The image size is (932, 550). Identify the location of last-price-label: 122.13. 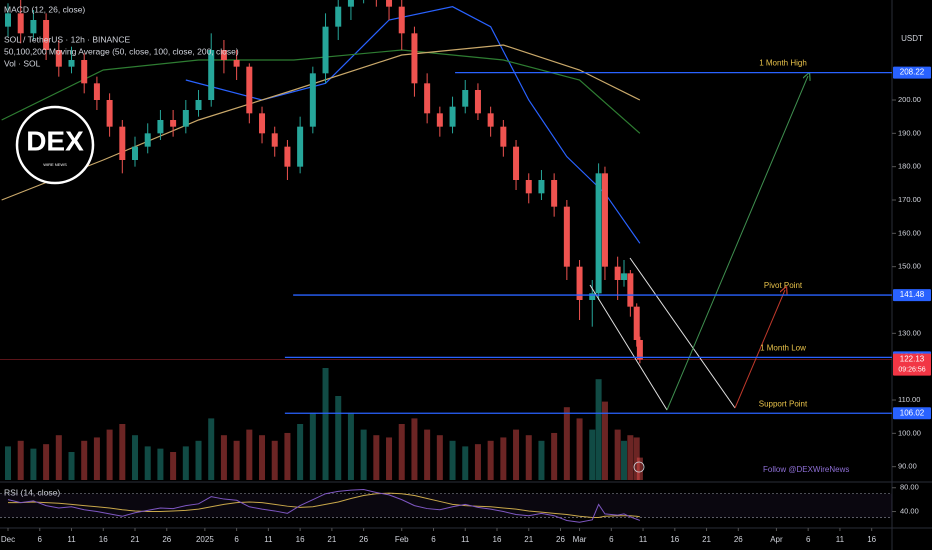
(912, 359).